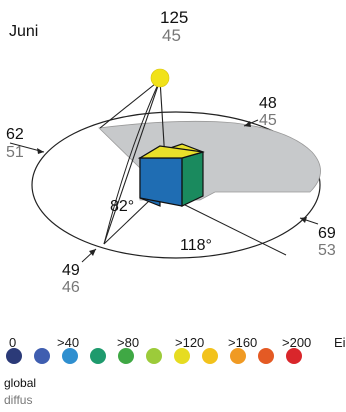 The image size is (346, 412). Describe the element at coordinates (268, 120) in the screenshot. I see `north-diffus-value: 45` at that location.